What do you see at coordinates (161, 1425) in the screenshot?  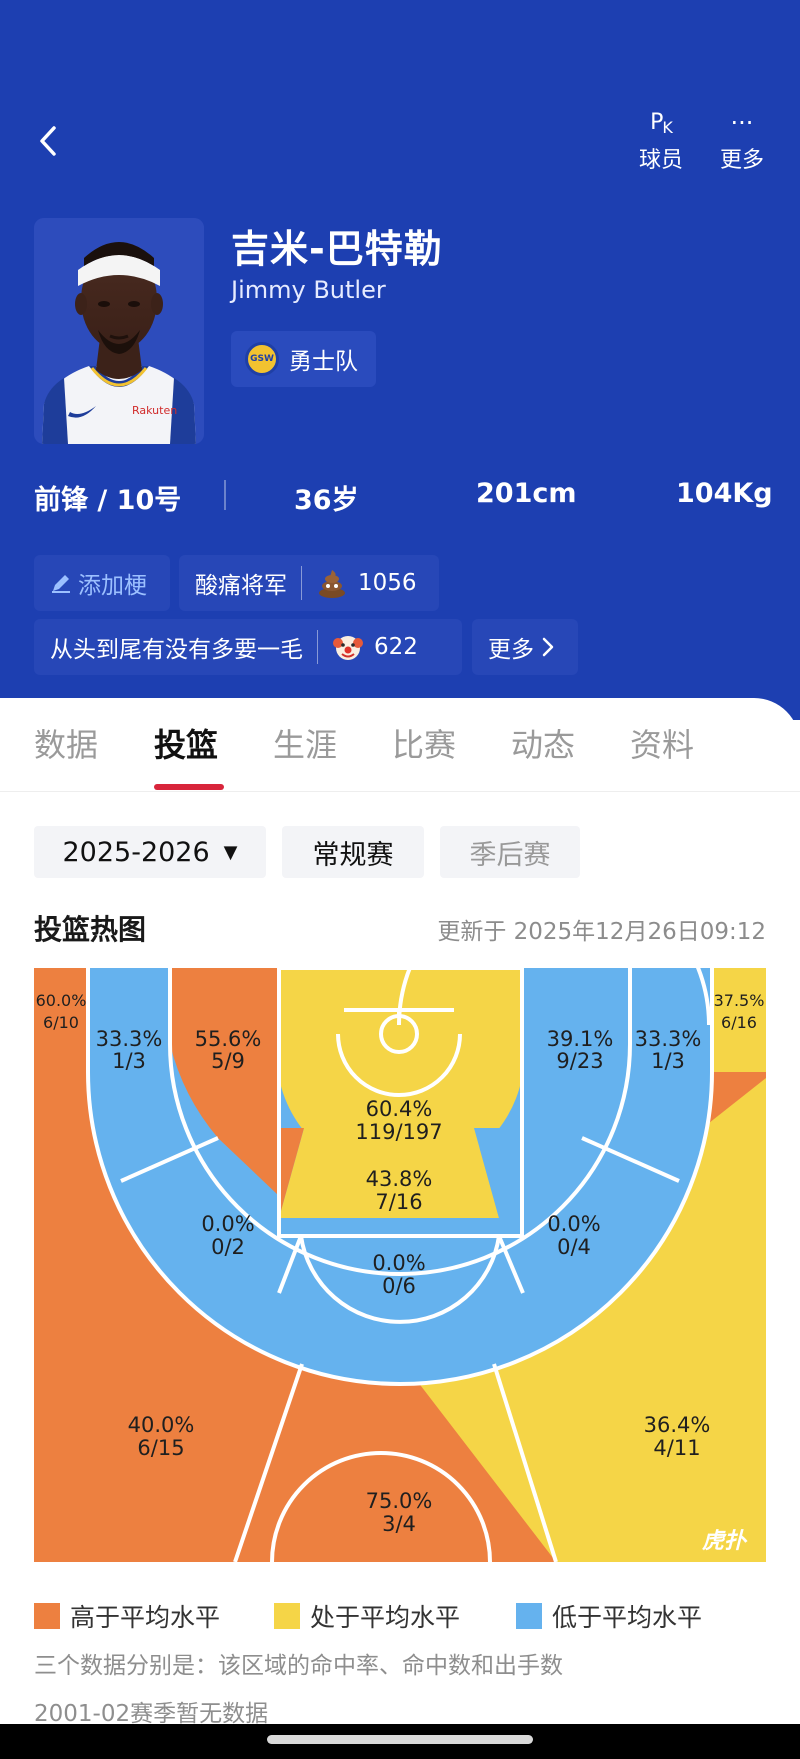 I see `left-three-pct: 40.0%` at bounding box center [161, 1425].